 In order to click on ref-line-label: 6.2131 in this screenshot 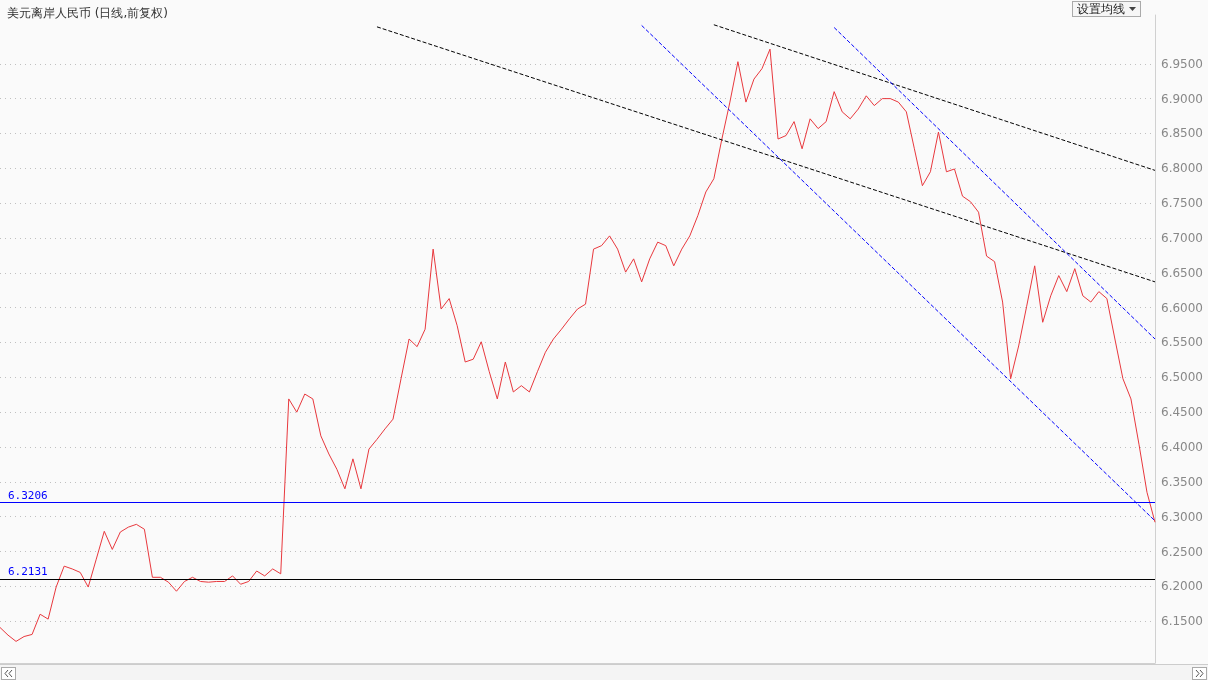, I will do `click(28, 572)`.